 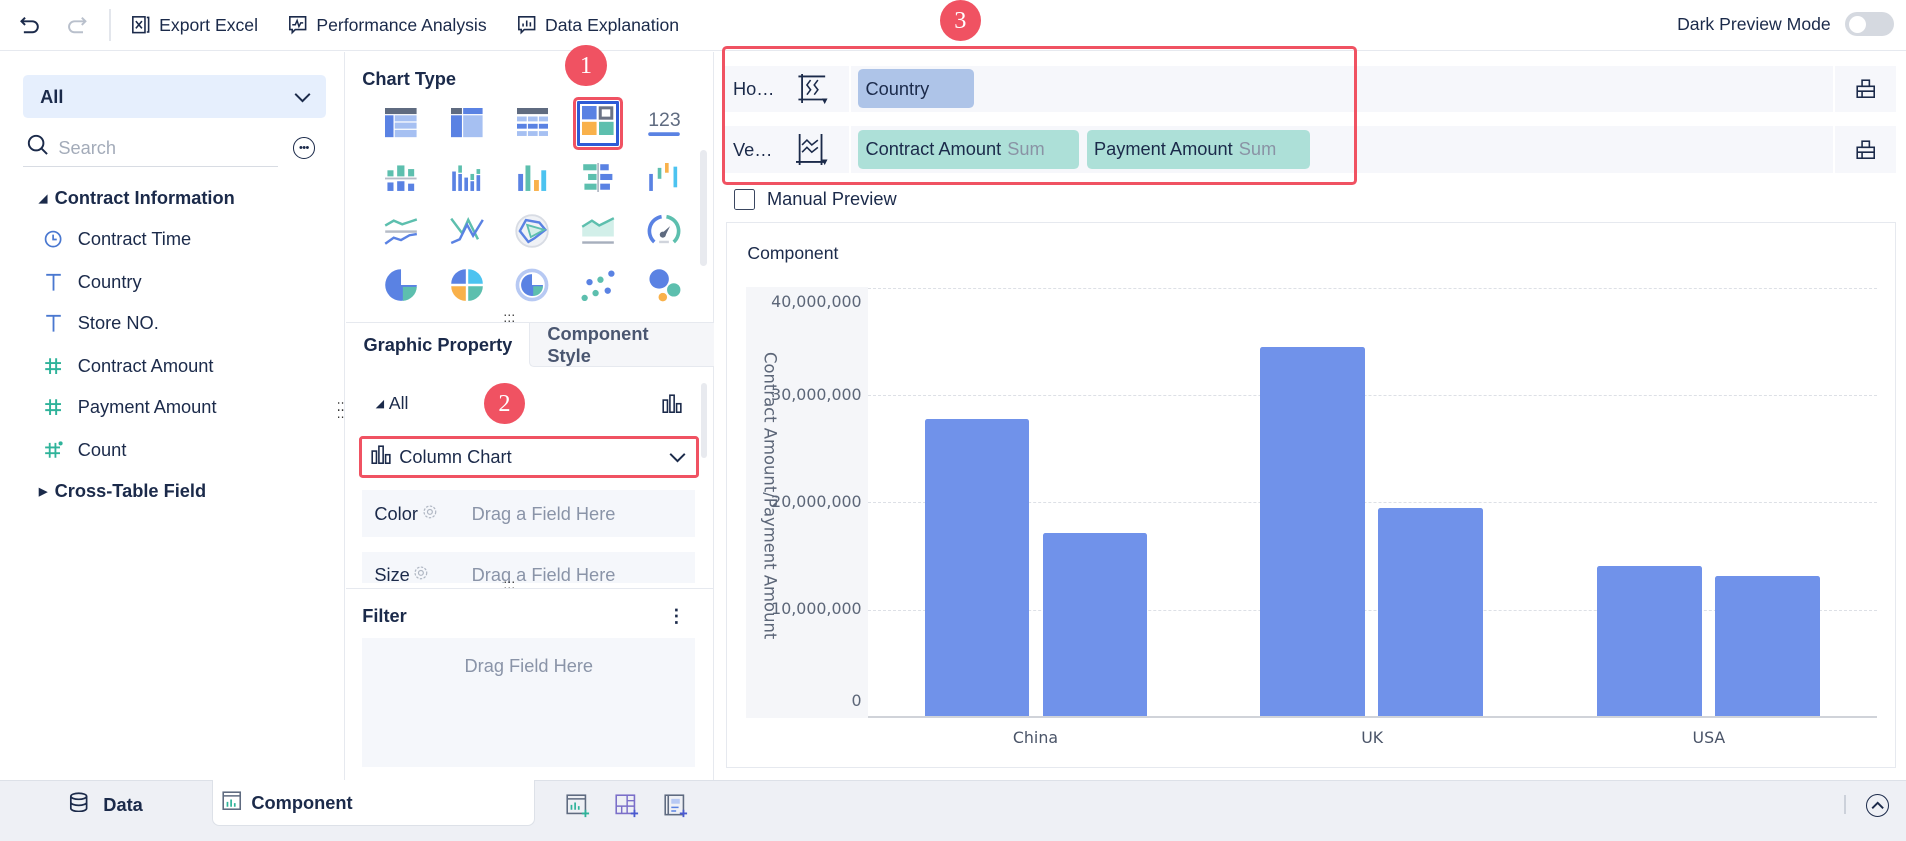 What do you see at coordinates (977, 568) in the screenshot?
I see `bar-china-contract-amount` at bounding box center [977, 568].